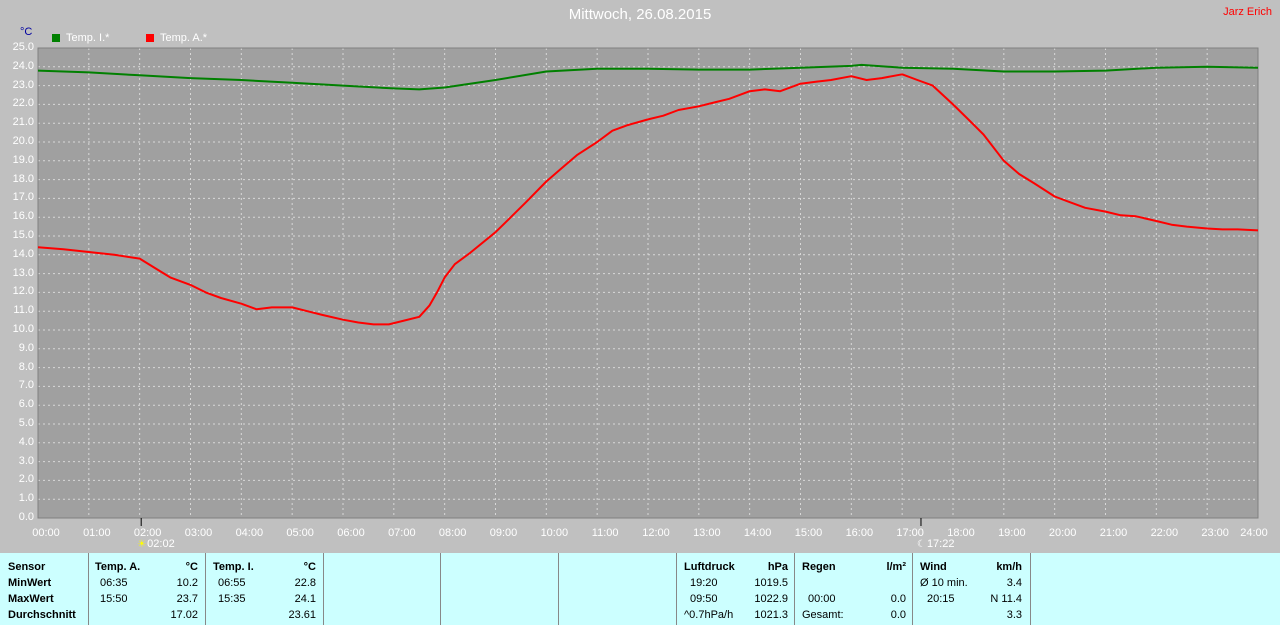 Image resolution: width=1280 pixels, height=625 pixels. I want to click on y-tick-label: 21.0, so click(23, 122).